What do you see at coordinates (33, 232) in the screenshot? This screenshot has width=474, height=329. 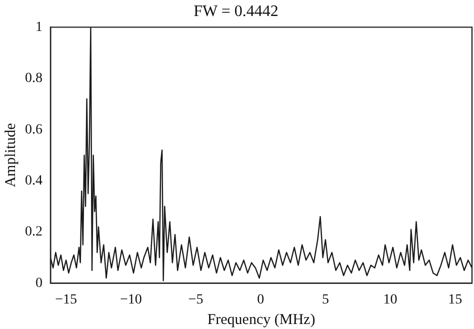 I see `y-tick-label: 0.2` at bounding box center [33, 232].